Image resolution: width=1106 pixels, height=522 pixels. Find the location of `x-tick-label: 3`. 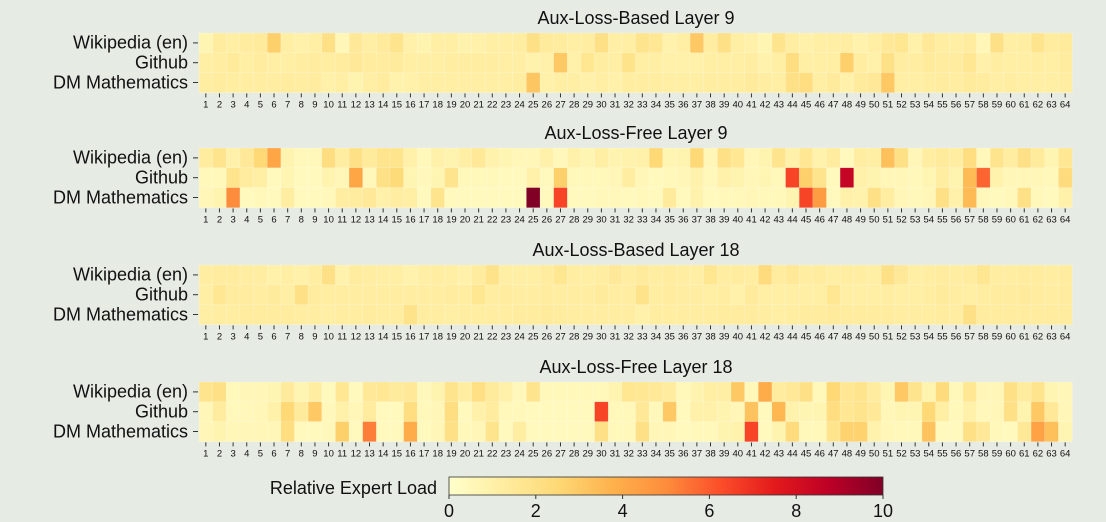

x-tick-label: 3 is located at coordinates (232, 336).